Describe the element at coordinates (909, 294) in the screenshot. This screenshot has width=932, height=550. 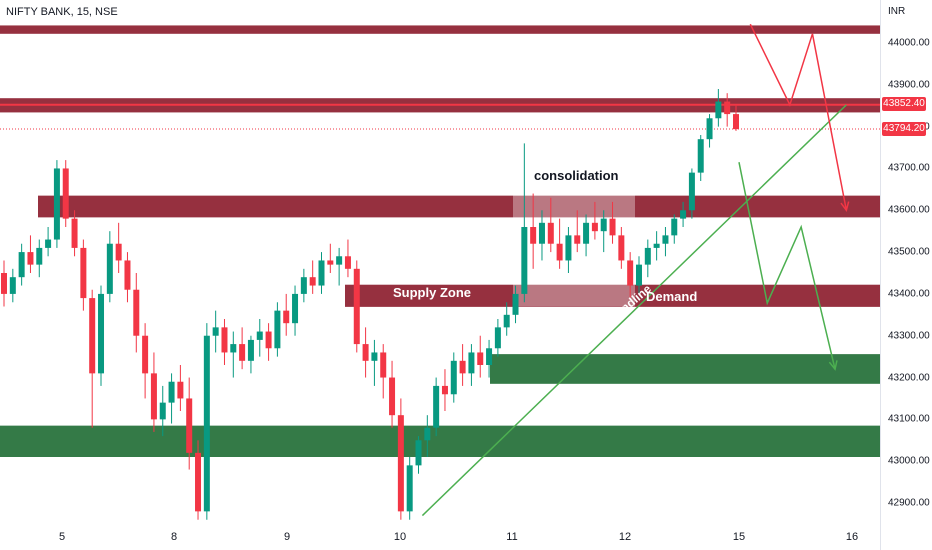
I see `y-tick-label: 43400.00` at that location.